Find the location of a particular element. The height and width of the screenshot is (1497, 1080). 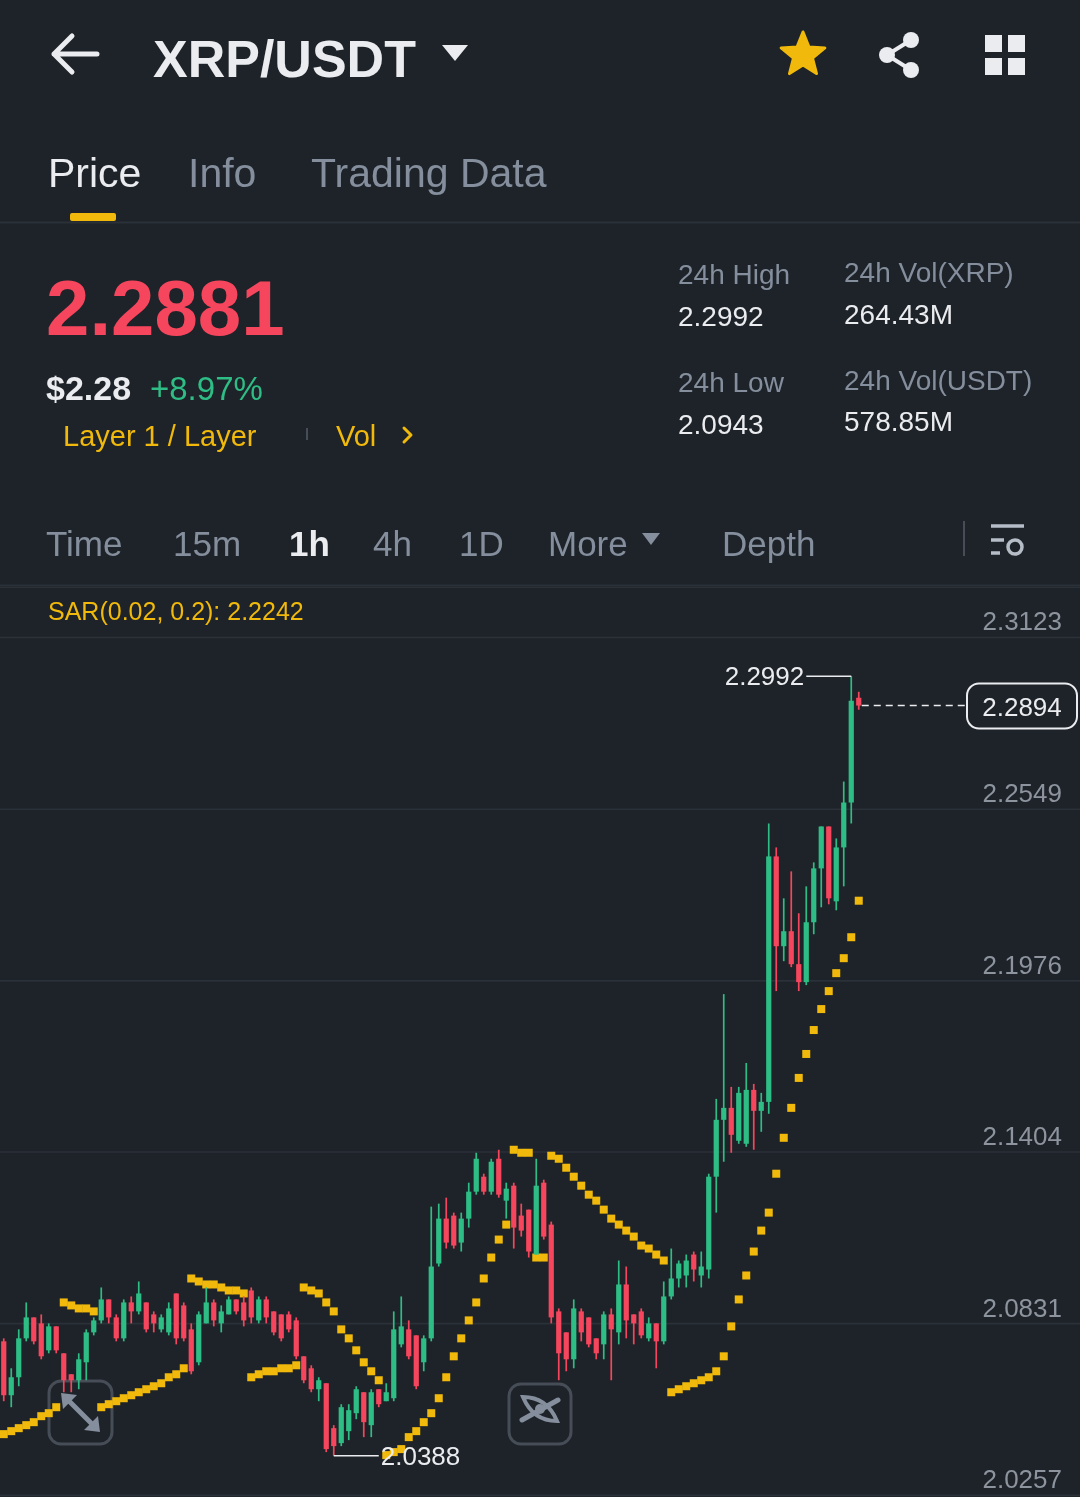

text: 1D is located at coordinates (481, 543).